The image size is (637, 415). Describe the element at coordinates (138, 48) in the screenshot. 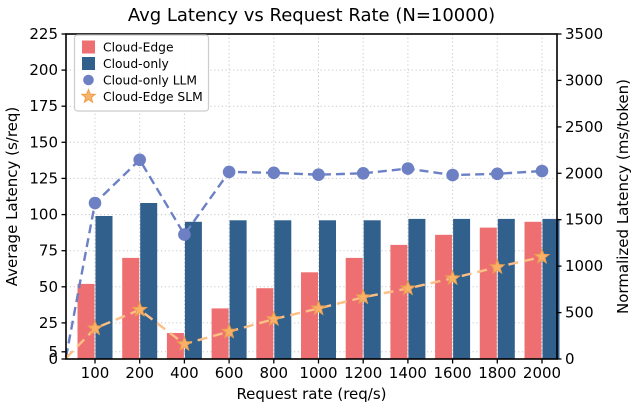

I see `legend-label: Cloud-Edge` at that location.